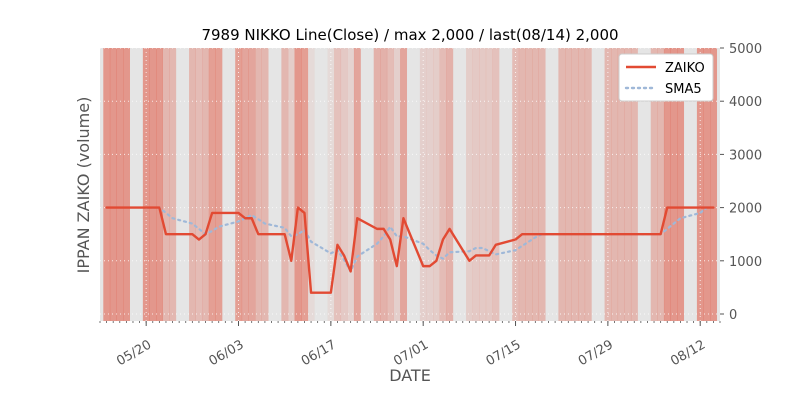 Image resolution: width=800 pixels, height=400 pixels. I want to click on y-tick-label: 1000, so click(745, 262).